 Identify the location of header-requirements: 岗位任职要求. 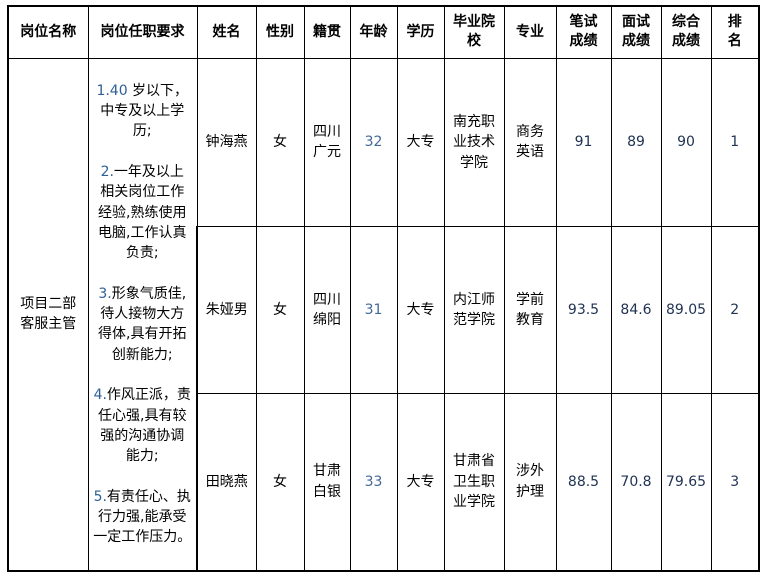
(142, 32).